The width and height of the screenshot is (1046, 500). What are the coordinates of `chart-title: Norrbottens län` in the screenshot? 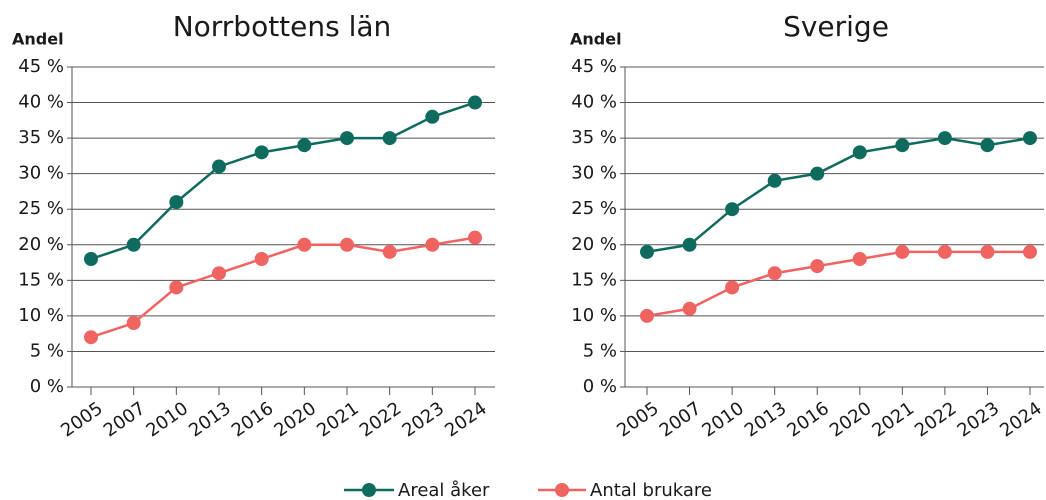 It's located at (282, 26).